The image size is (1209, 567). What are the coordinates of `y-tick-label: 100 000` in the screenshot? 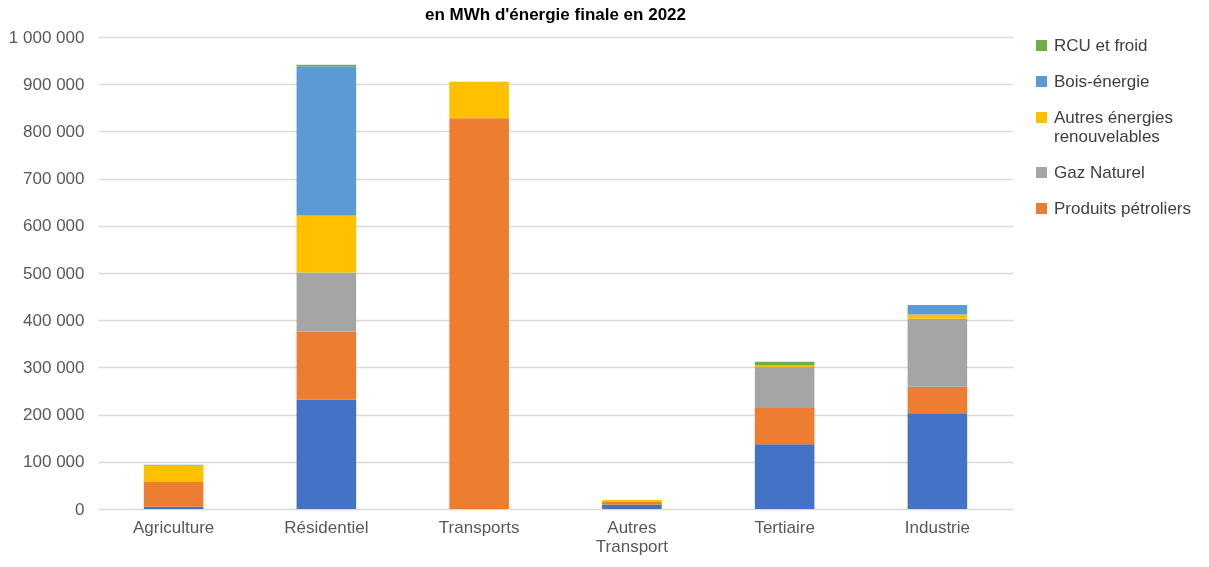 It's located at (54, 462).